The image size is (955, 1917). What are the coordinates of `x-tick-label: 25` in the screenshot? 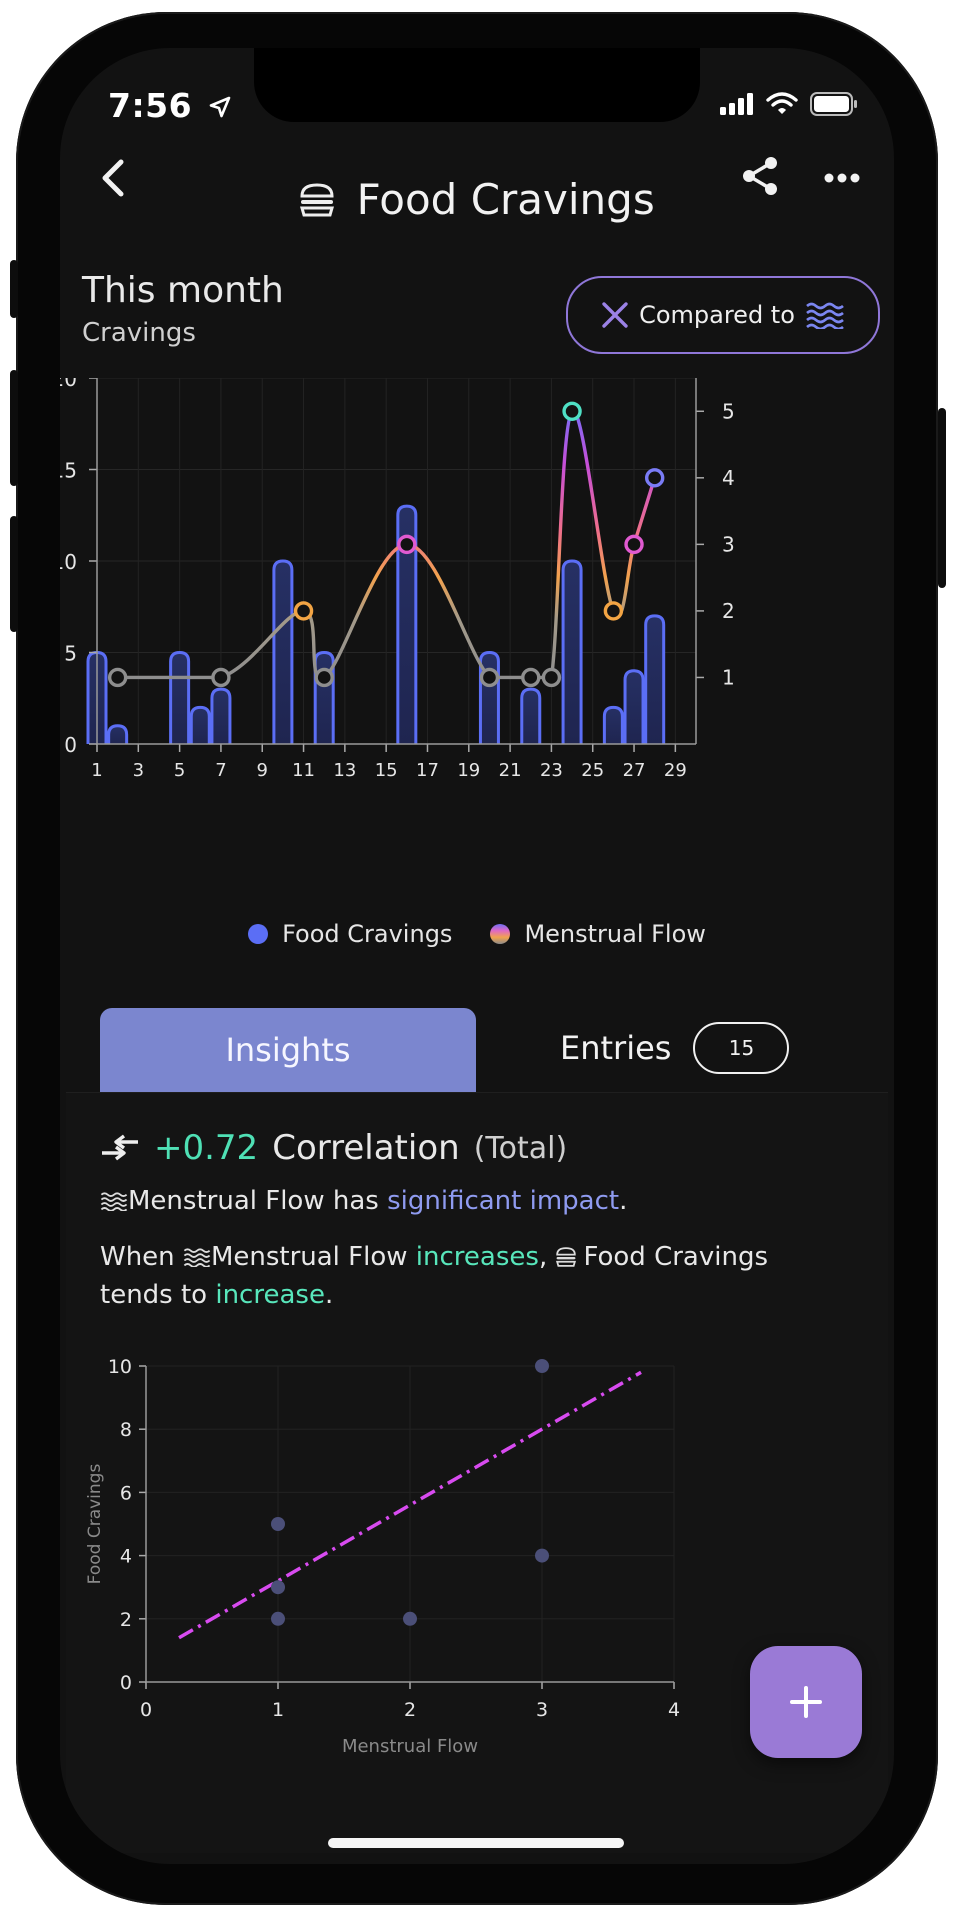 It's located at (592, 770).